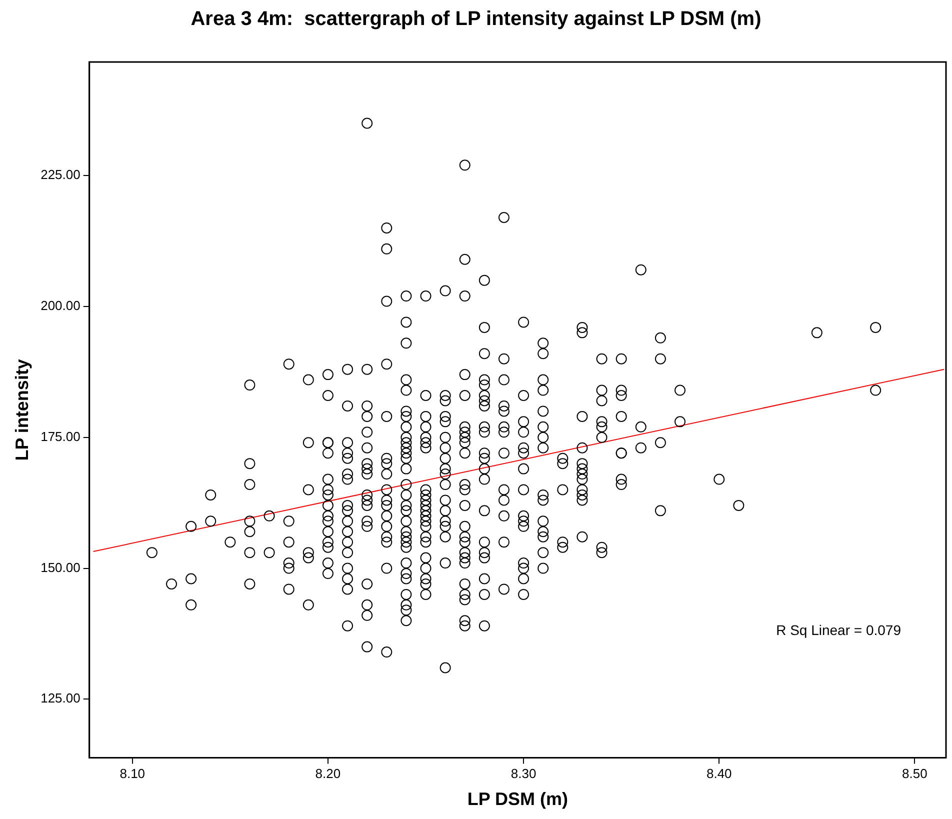  What do you see at coordinates (60, 174) in the screenshot?
I see `y-tick-label: 225.00` at bounding box center [60, 174].